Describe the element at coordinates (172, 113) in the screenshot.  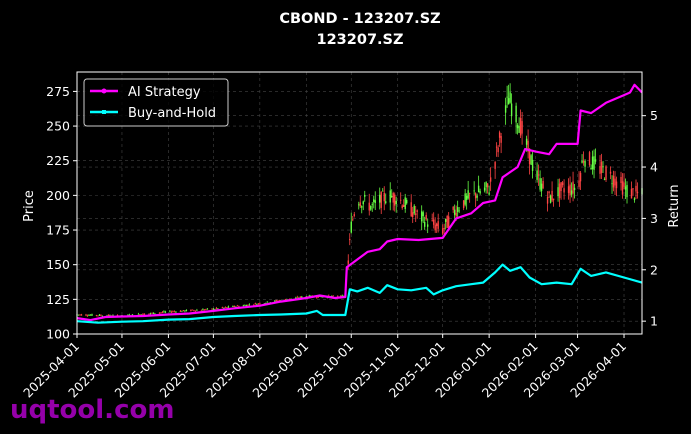
I see `legend-bh-label: Buy-and-Hold` at that location.